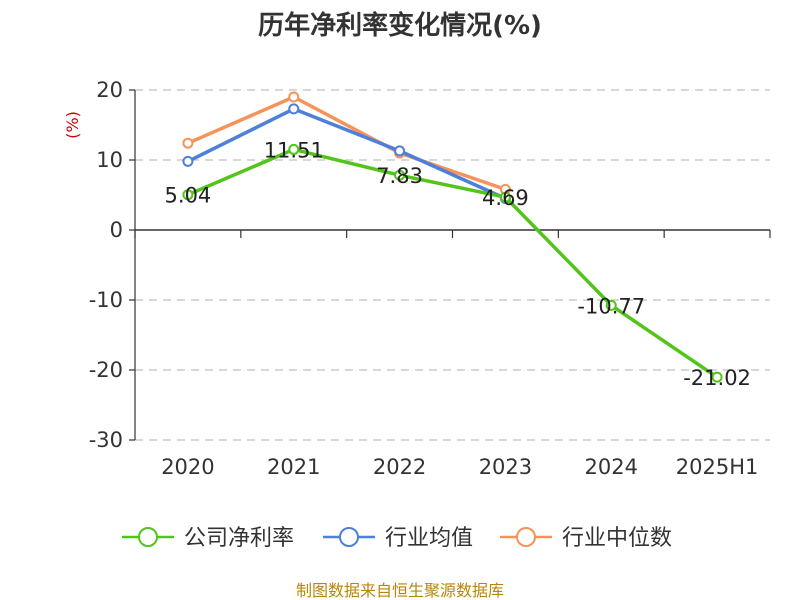  Describe the element at coordinates (429, 538) in the screenshot. I see `legend-label: 行业均值` at that location.